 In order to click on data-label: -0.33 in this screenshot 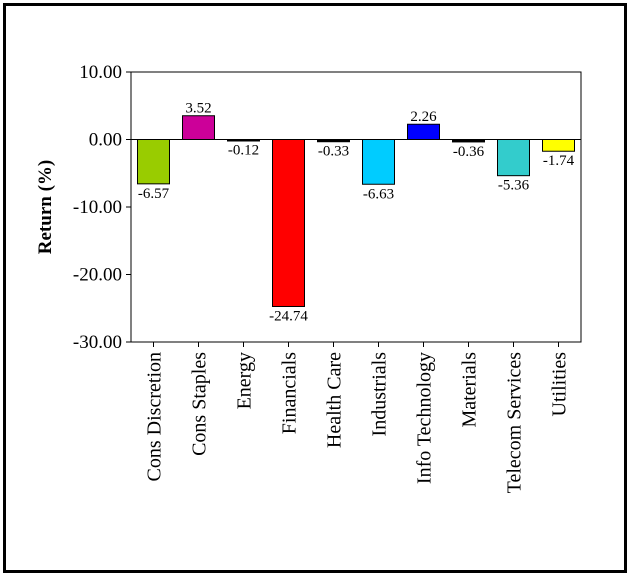, I will do `click(333, 152)`.